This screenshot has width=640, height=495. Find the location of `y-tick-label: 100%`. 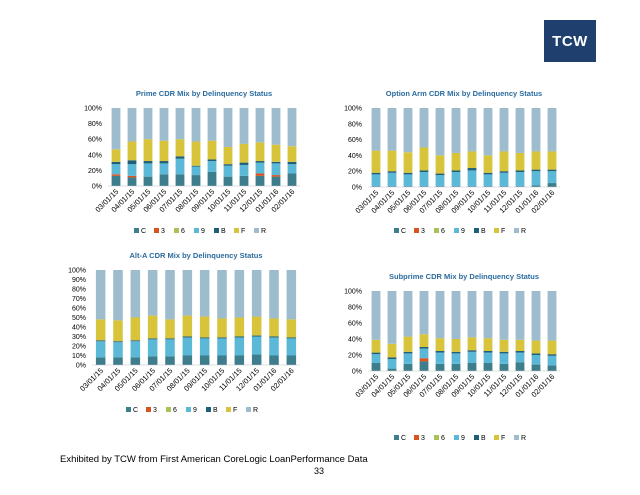

y-tick-label: 100% is located at coordinates (353, 109).